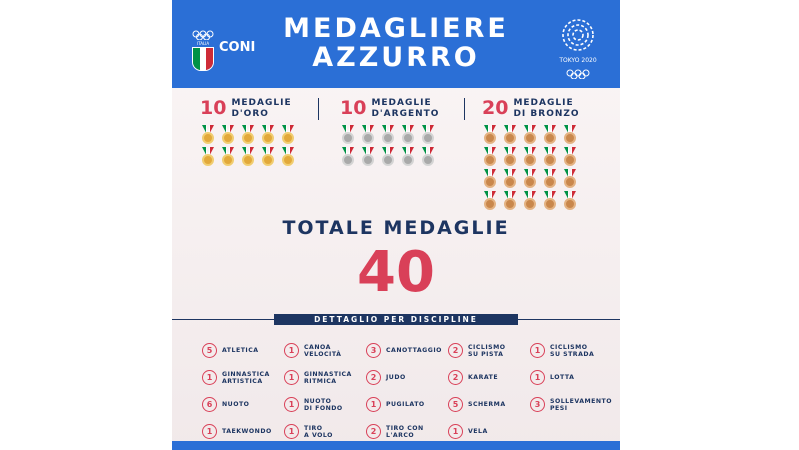  I want to click on discipline-name: CANOA VELOCITÀ, so click(323, 350).